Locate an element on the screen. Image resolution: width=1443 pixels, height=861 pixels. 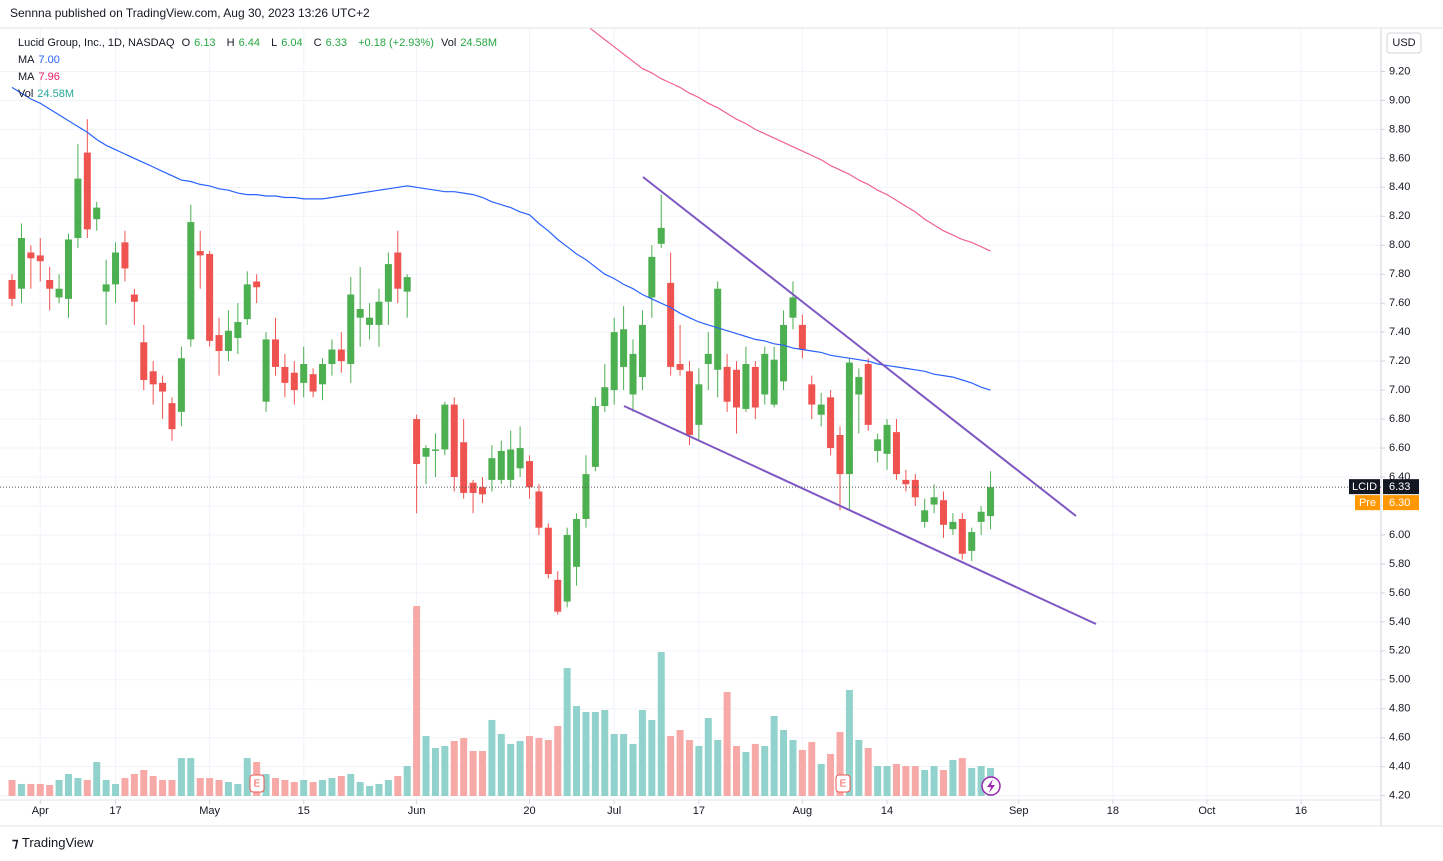
volume-value: 24.58M is located at coordinates (55, 94).